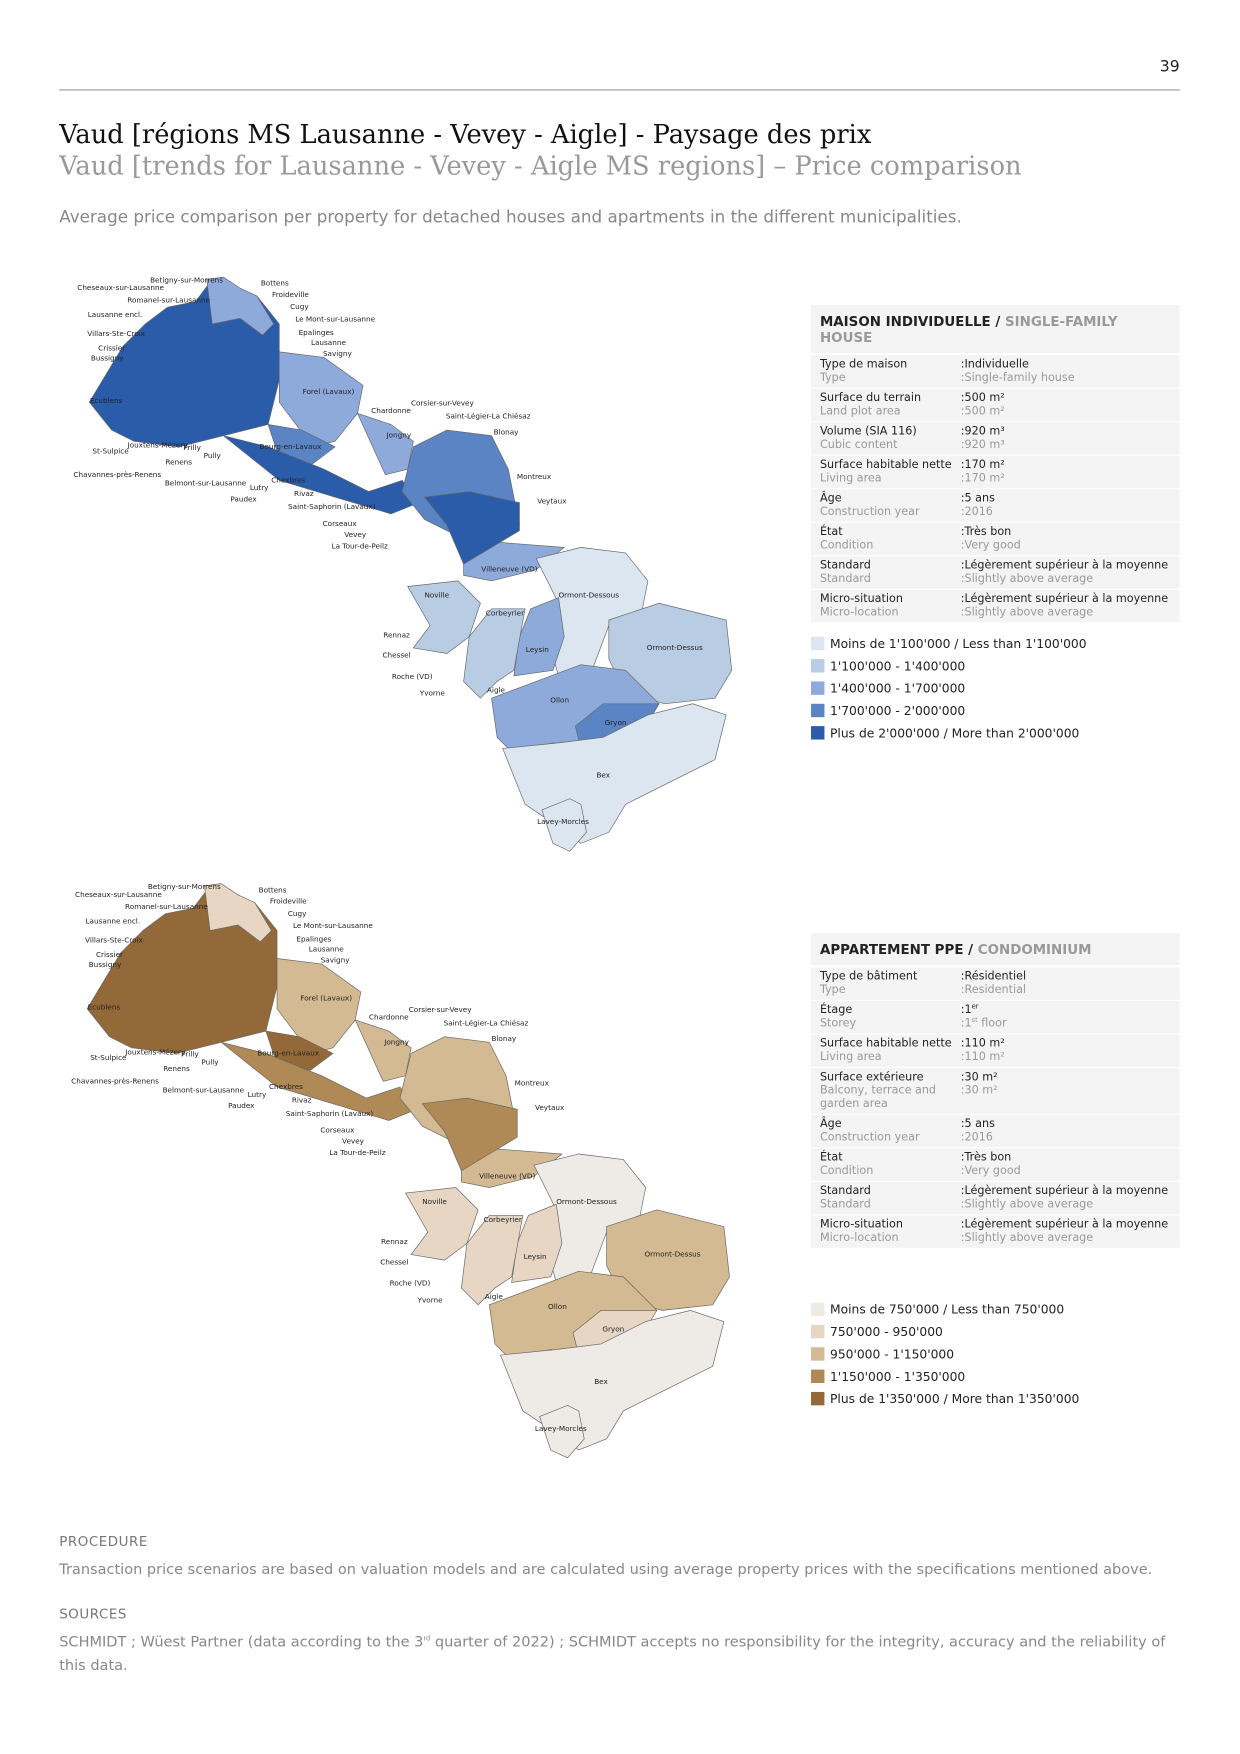  What do you see at coordinates (486, 1022) in the screenshot?
I see `municipality-label: Saint-Légier-La Chiésaz` at bounding box center [486, 1022].